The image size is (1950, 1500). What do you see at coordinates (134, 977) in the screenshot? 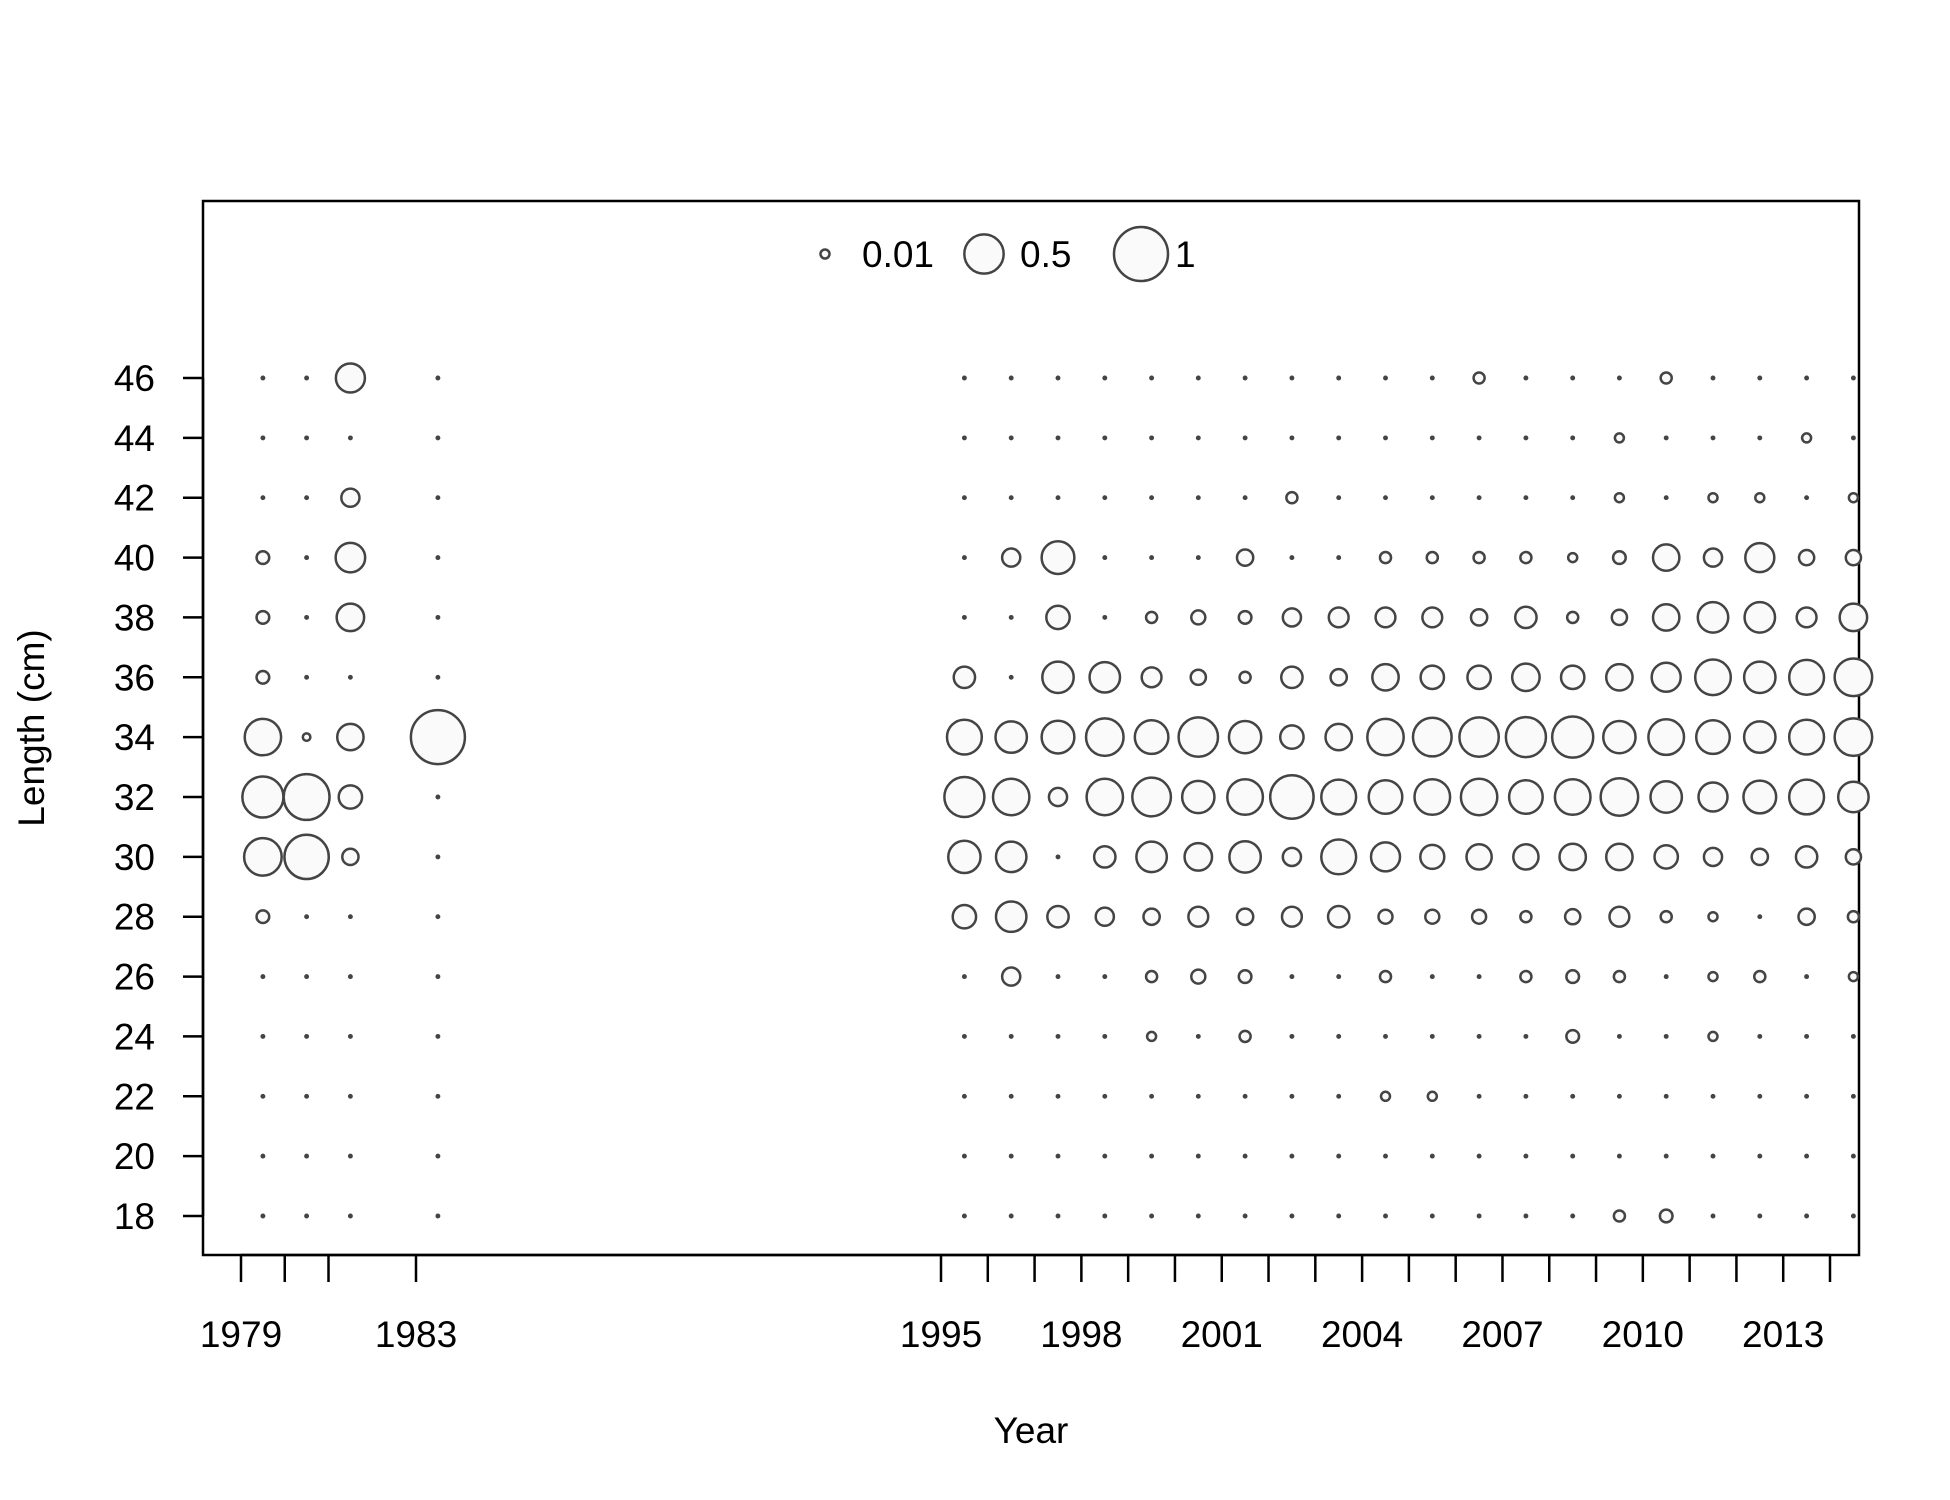
I see `y-tick-label: 26` at bounding box center [134, 977].